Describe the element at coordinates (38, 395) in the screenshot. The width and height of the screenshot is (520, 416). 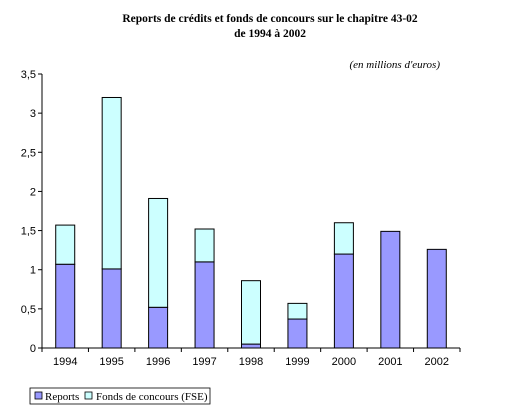
I see `legend-swatch-reports` at that location.